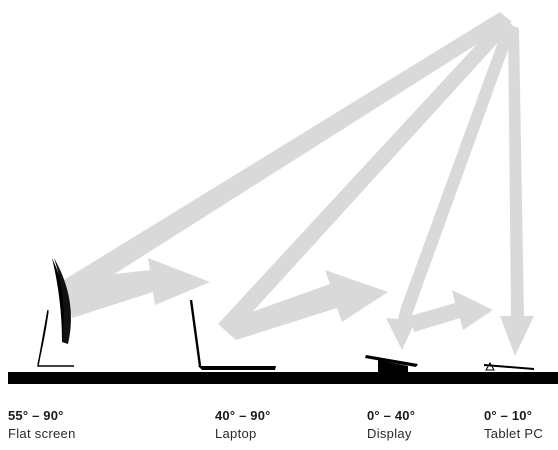 This screenshot has height=450, width=558. I want to click on flat-screen-icon, so click(55, 312).